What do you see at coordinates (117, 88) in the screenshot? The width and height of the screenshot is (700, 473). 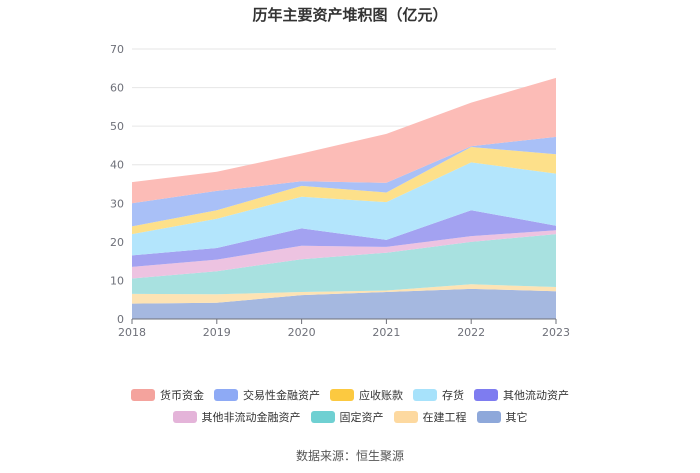 I see `y-tick-label: 60` at bounding box center [117, 88].